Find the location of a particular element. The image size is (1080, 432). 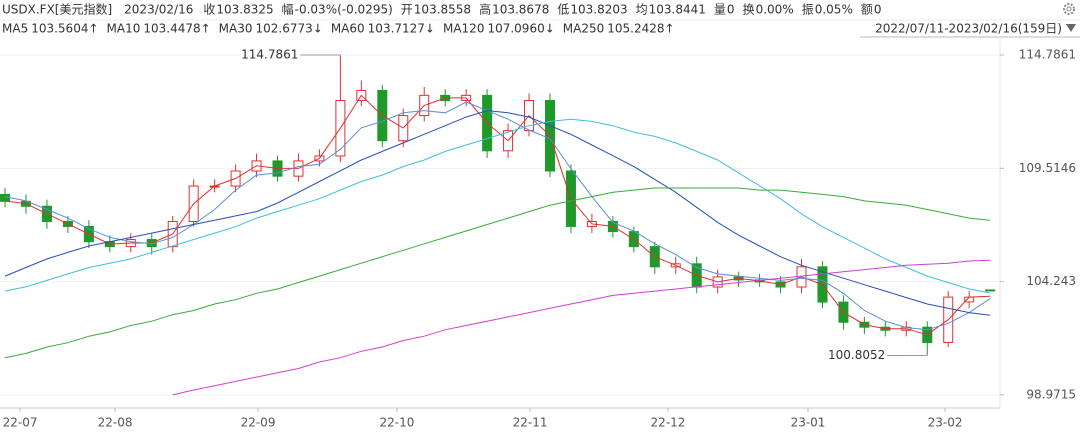

quote-value: 103.8441 is located at coordinates (677, 10).